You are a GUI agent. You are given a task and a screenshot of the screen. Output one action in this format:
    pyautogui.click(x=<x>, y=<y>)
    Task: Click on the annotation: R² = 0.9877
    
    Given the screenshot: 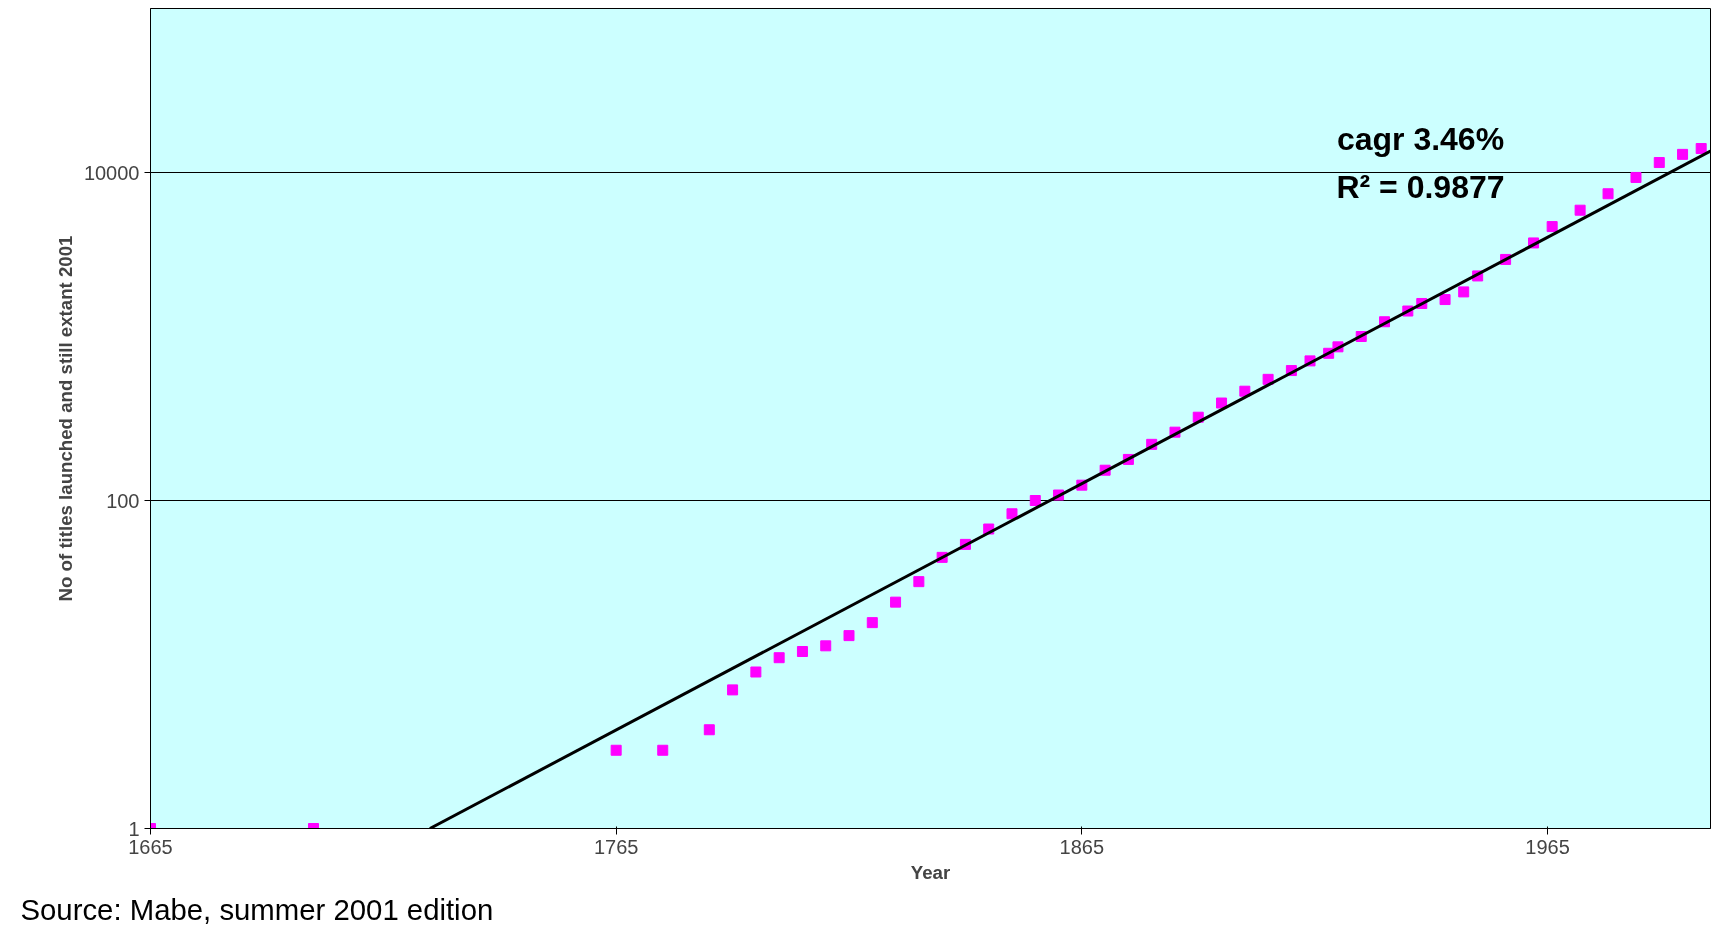 What is the action you would take?
    pyautogui.click(x=1420, y=186)
    